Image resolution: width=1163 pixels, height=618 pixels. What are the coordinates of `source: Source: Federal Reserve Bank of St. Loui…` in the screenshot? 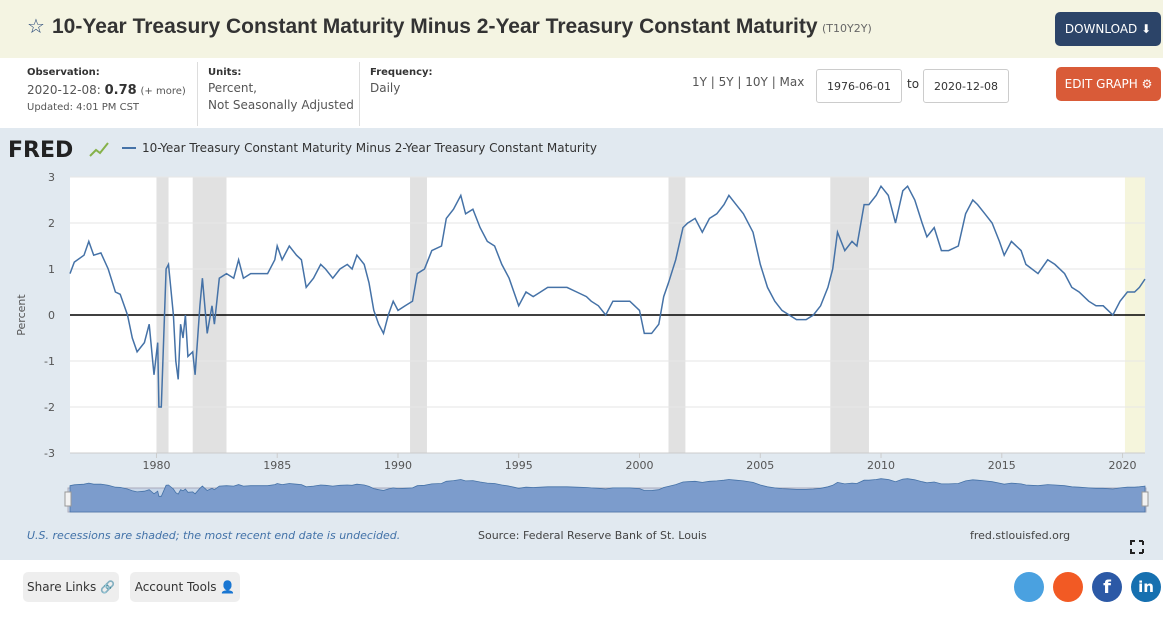 It's located at (592, 535).